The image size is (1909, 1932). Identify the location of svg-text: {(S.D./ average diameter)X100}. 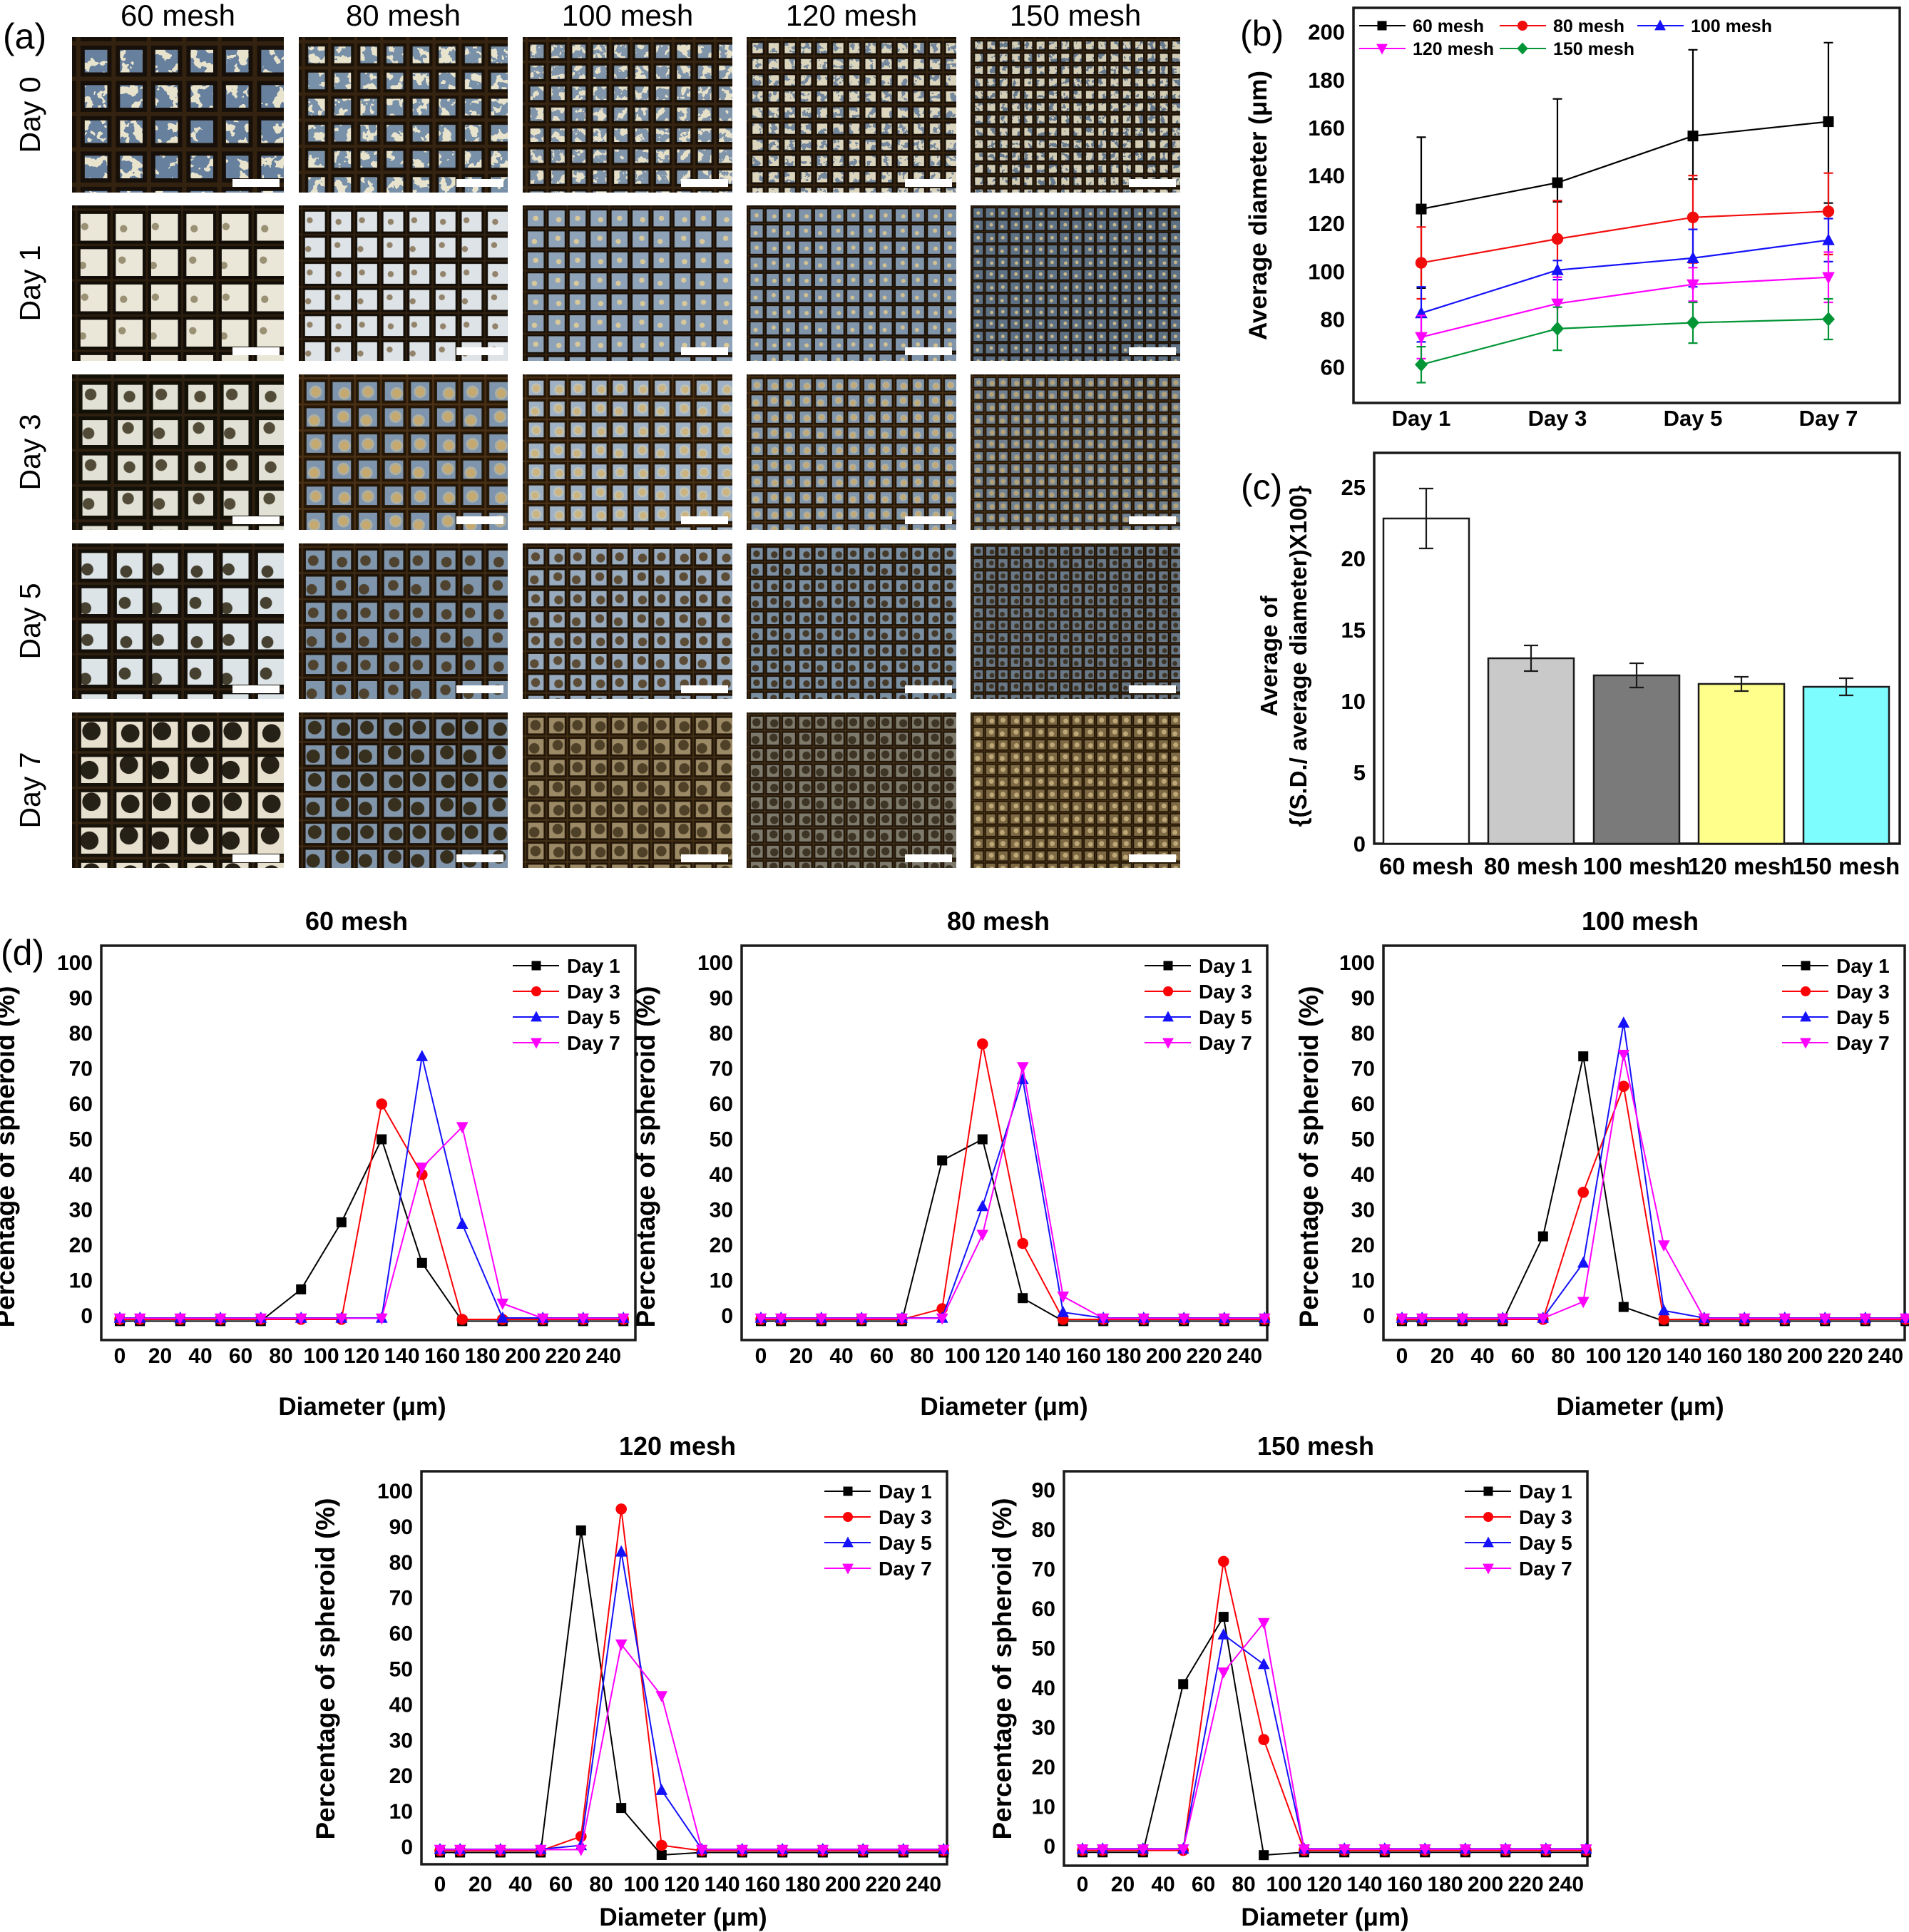
(1298, 656).